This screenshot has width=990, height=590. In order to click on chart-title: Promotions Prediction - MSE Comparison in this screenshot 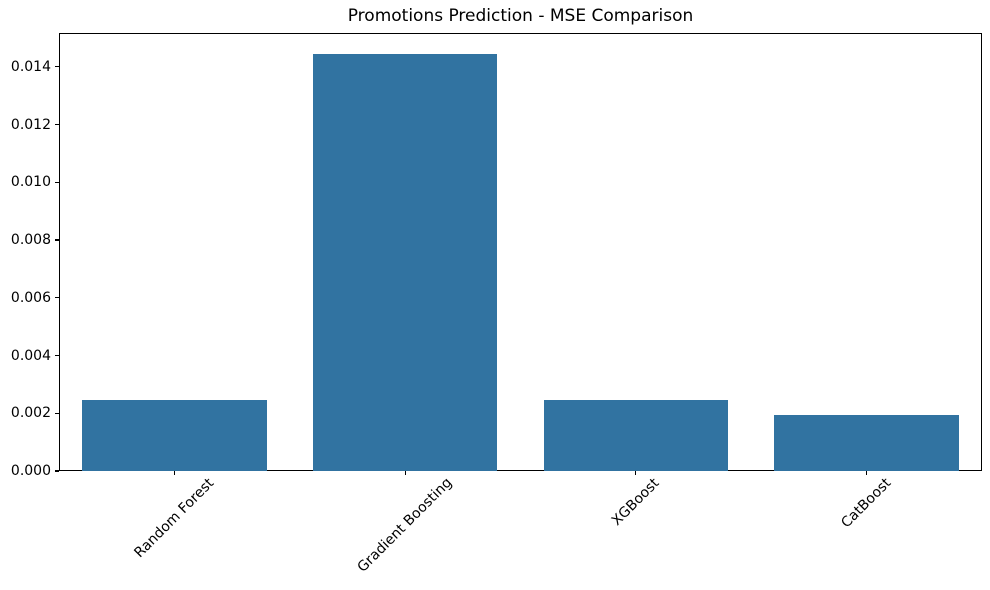, I will do `click(520, 16)`.